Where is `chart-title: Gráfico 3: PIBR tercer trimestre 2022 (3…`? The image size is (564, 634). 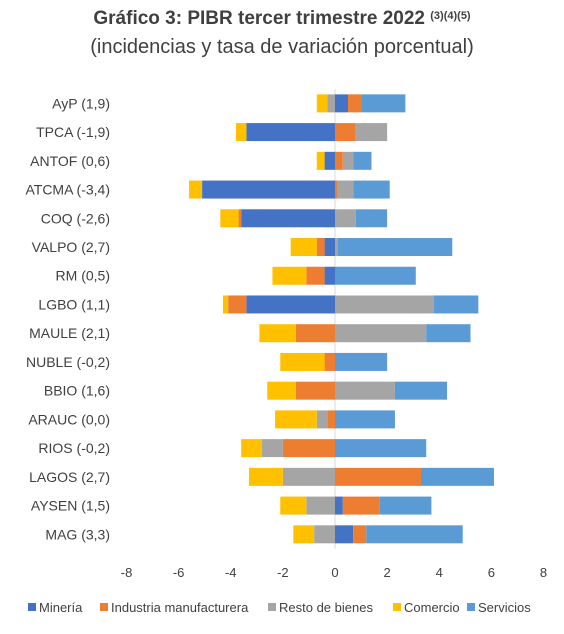
chart-title: Gráfico 3: PIBR tercer trimestre 2022 (3… is located at coordinates (282, 19).